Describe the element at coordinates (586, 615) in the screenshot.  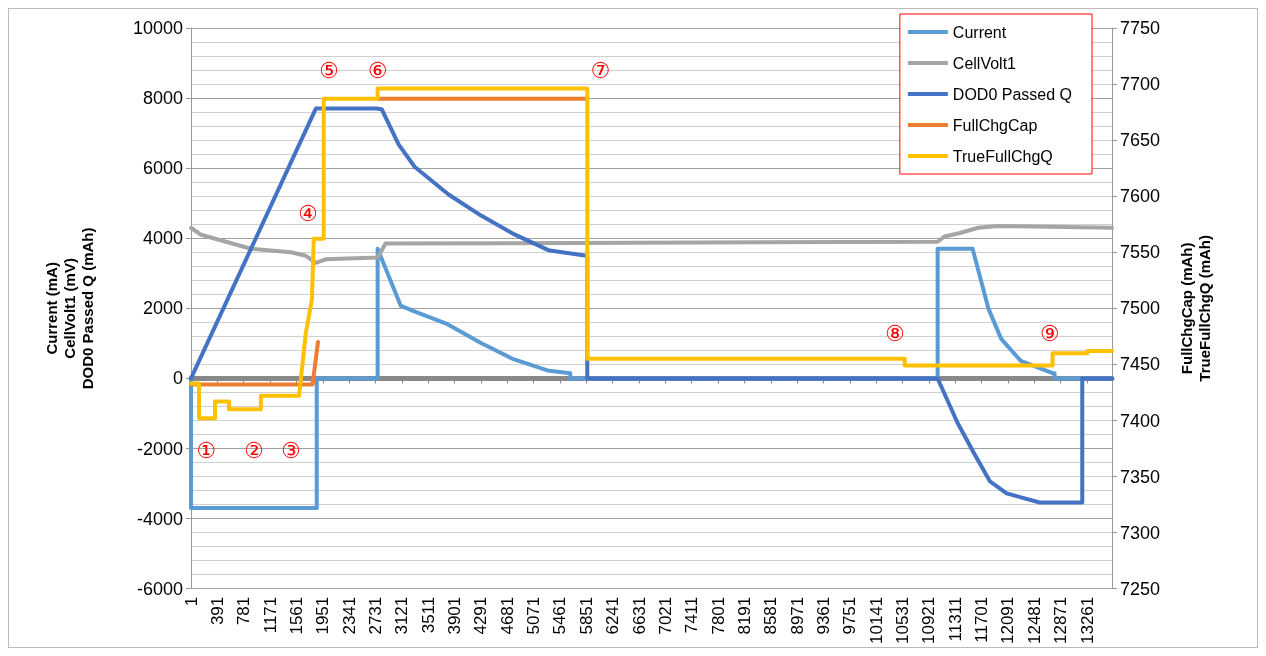
I see `x-tick-label: 5851` at that location.